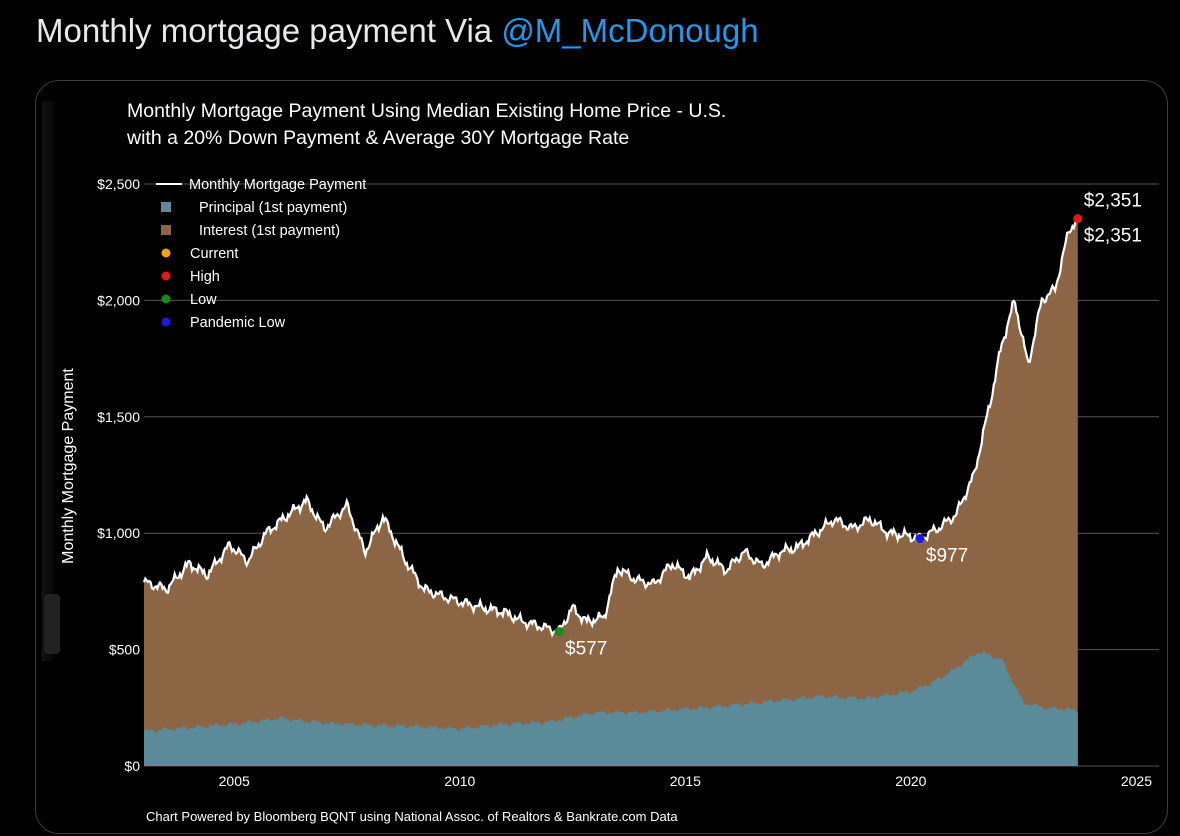 Image resolution: width=1180 pixels, height=836 pixels. I want to click on card-left-edge, so click(48, 381).